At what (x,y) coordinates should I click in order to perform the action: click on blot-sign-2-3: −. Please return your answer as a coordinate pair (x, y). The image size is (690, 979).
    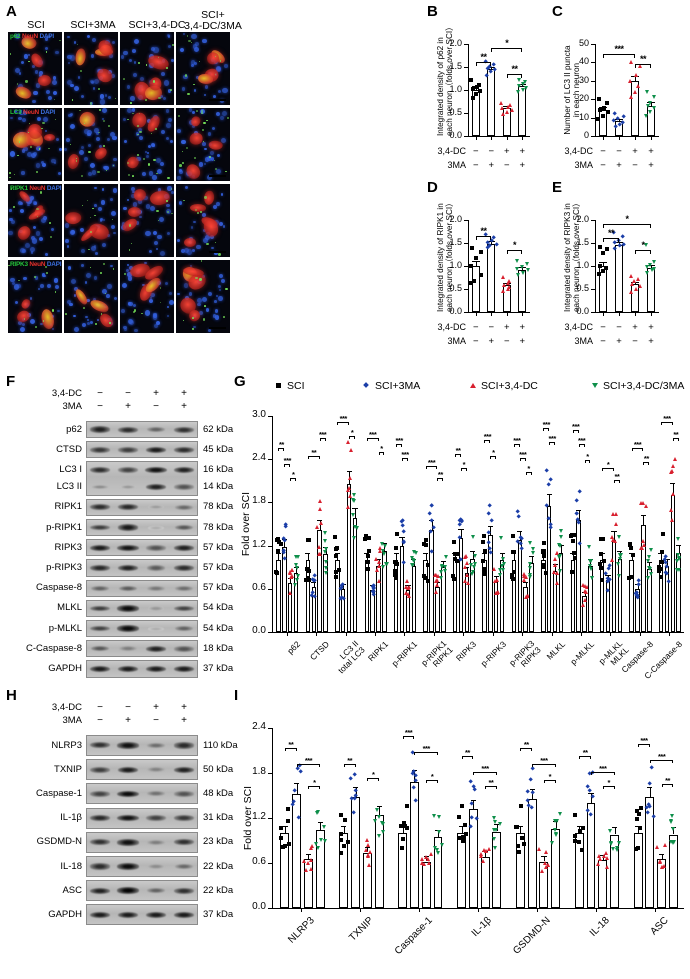
    Looking at the image, I should click on (156, 406).